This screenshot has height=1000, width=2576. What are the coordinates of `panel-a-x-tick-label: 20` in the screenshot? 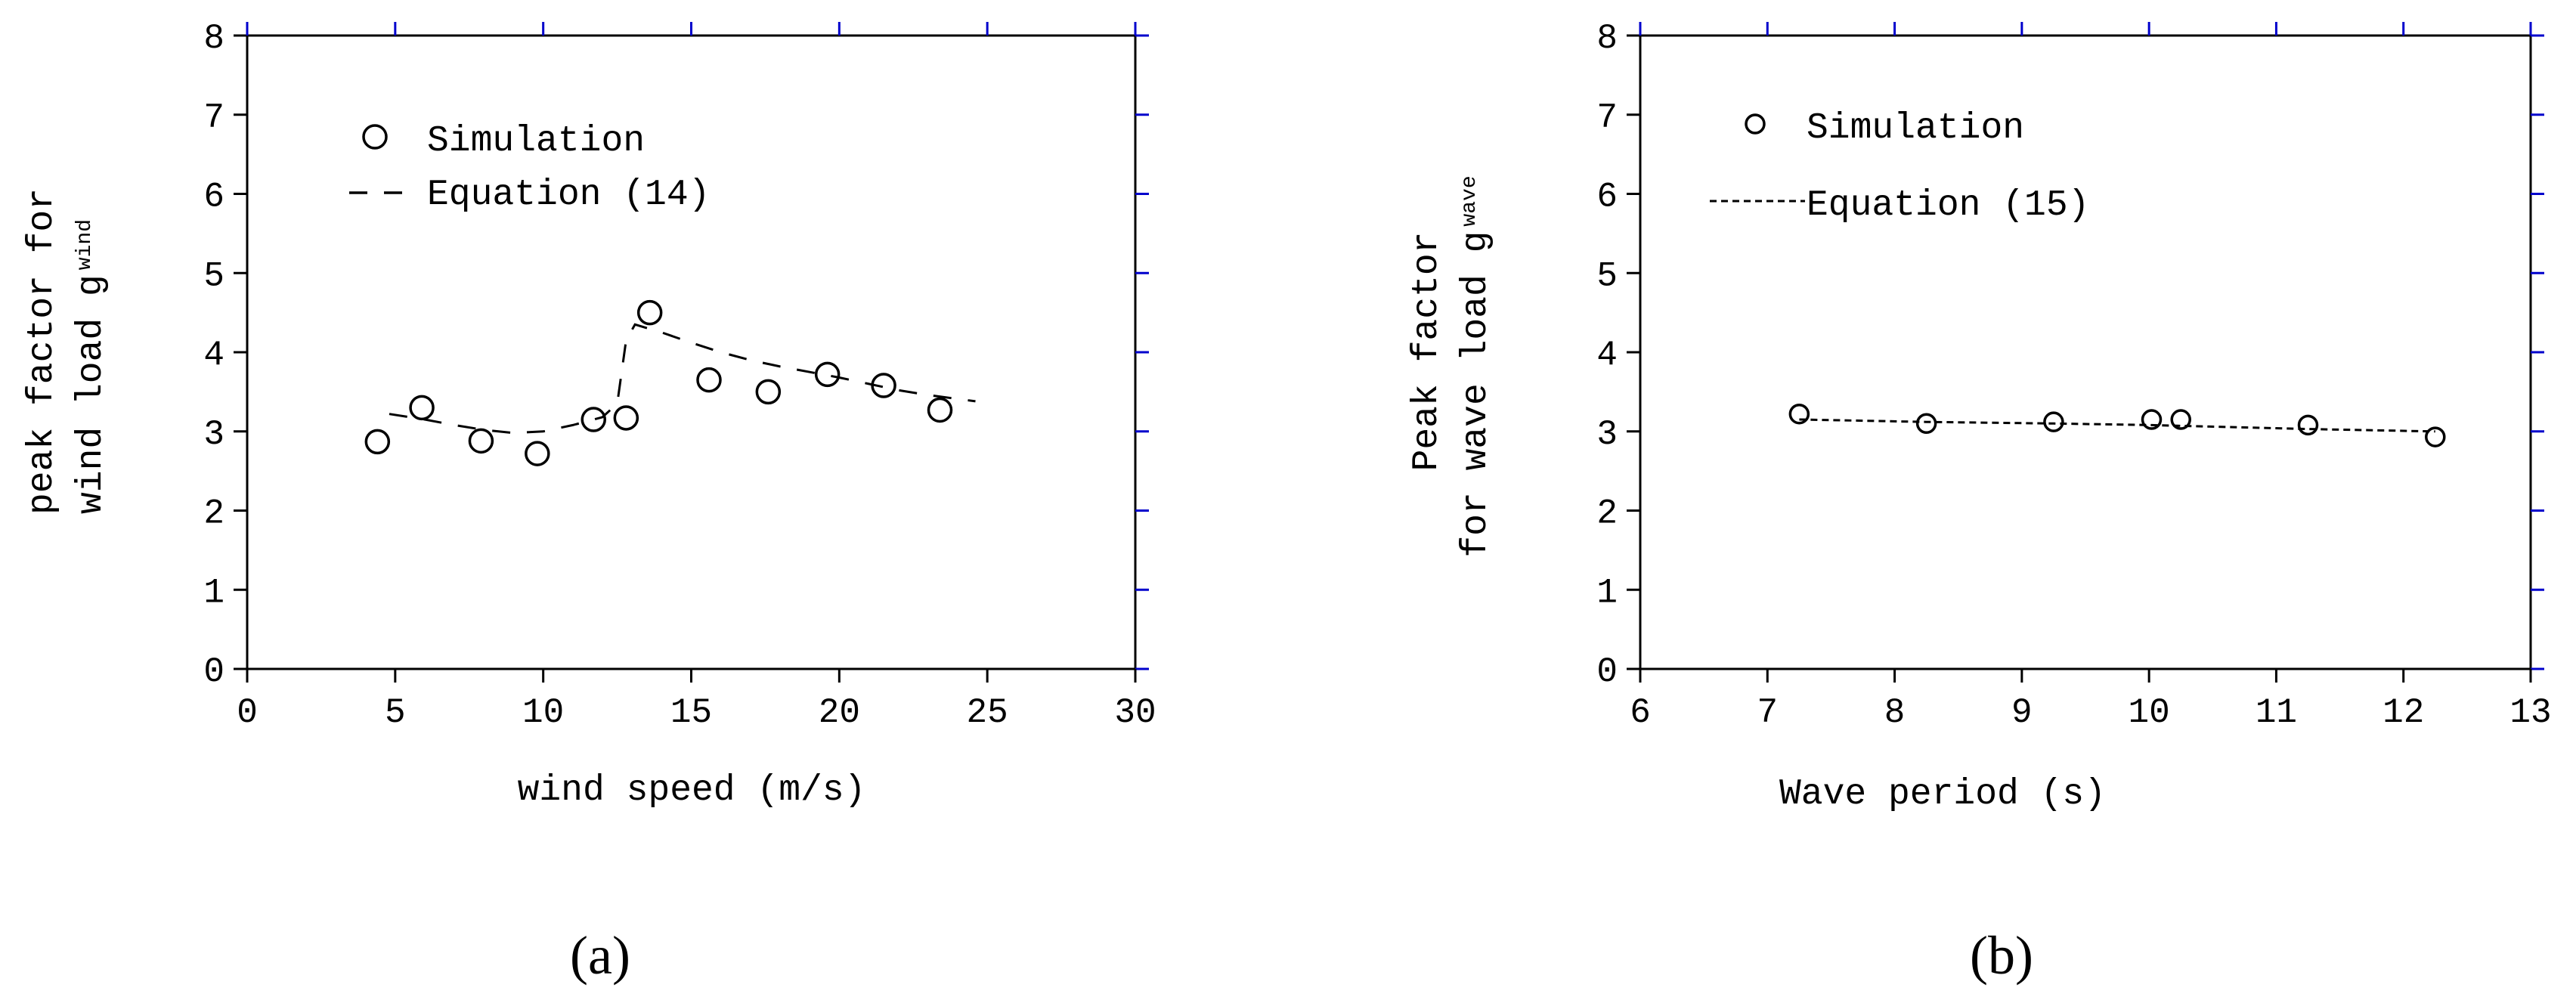 It's located at (839, 712).